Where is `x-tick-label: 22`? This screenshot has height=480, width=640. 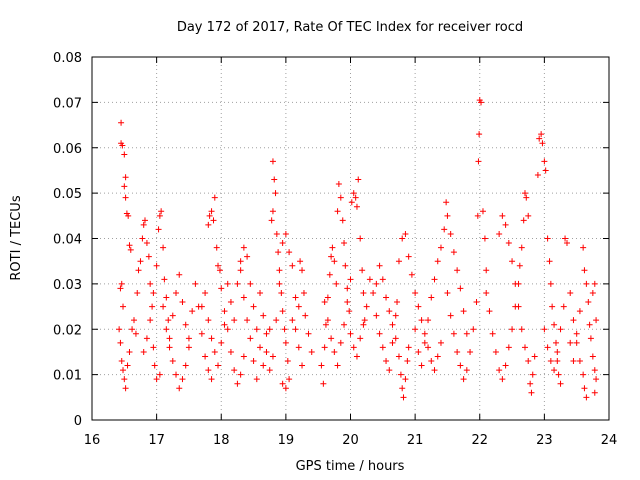
x-tick-label: 22 is located at coordinates (479, 440).